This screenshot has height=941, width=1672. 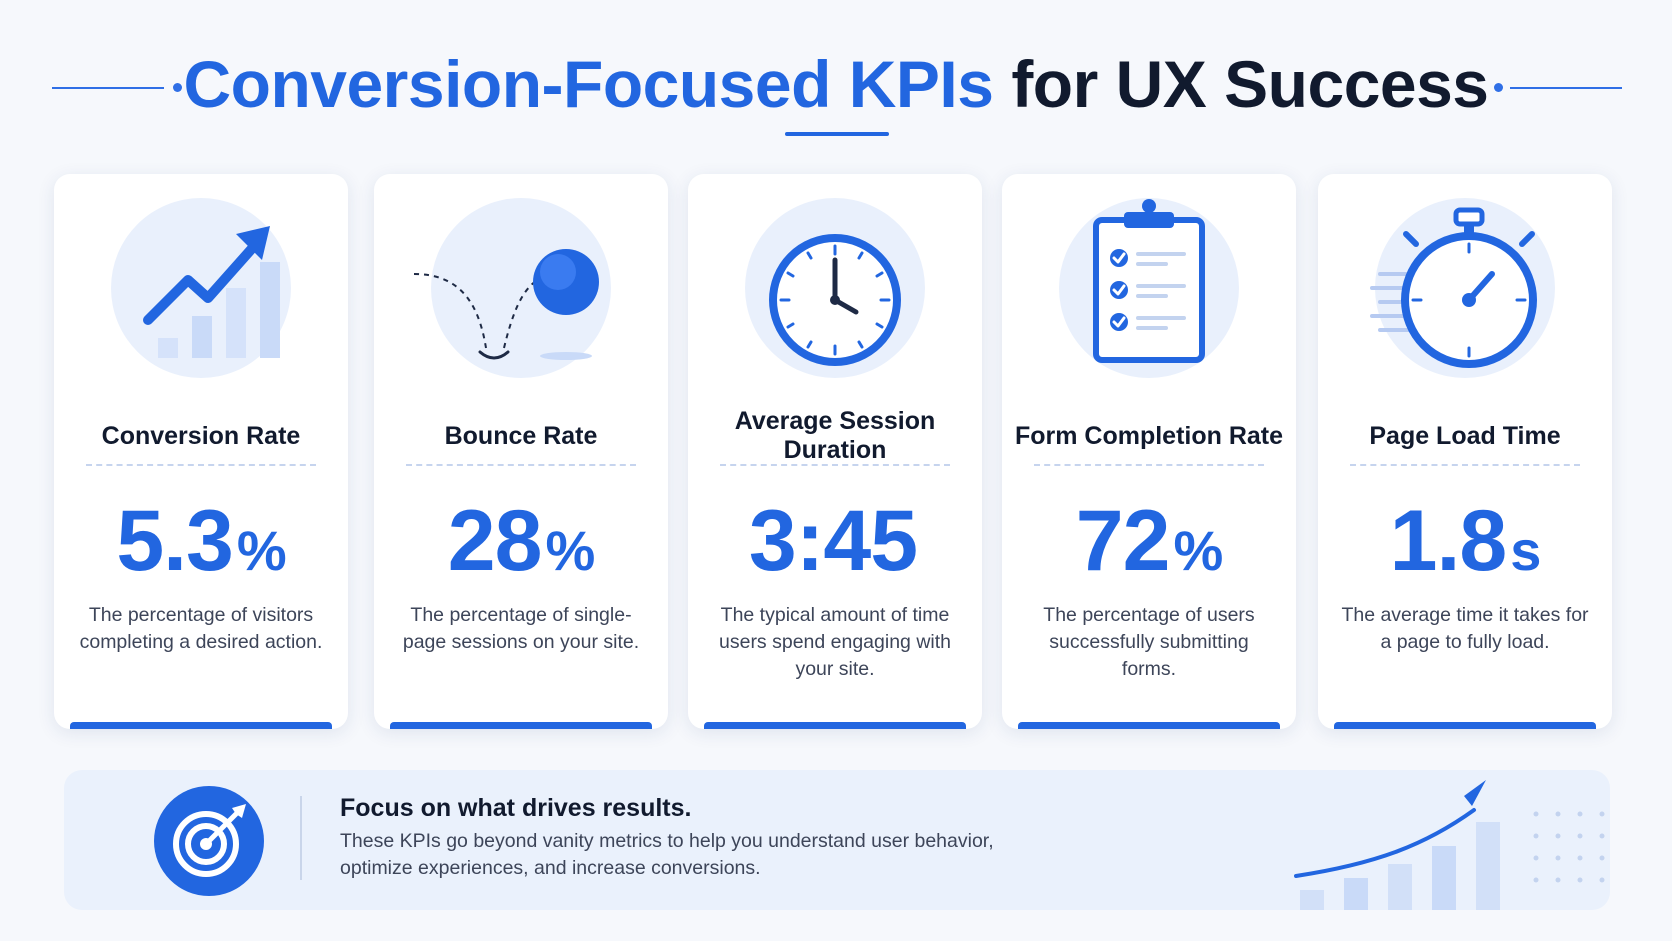 I want to click on title-left-line, so click(x=108, y=88).